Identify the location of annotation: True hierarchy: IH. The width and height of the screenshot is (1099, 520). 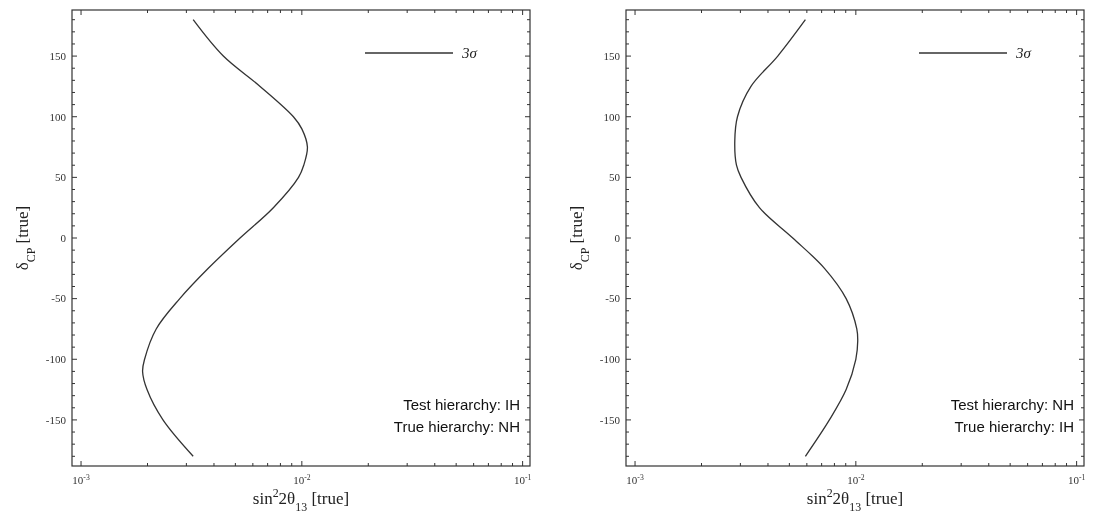
(1014, 426).